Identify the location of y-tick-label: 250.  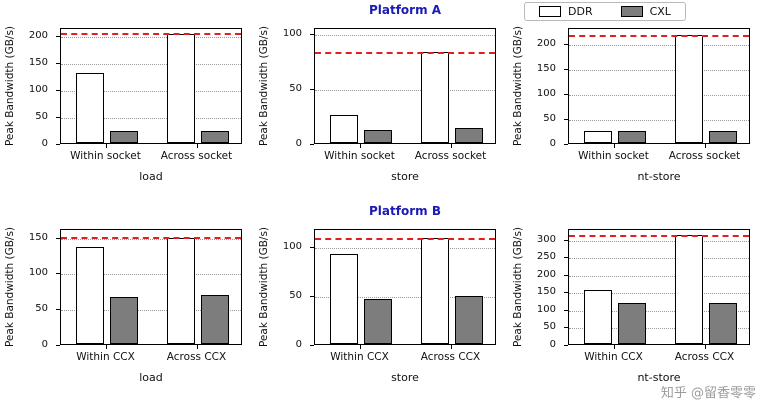
(546, 257).